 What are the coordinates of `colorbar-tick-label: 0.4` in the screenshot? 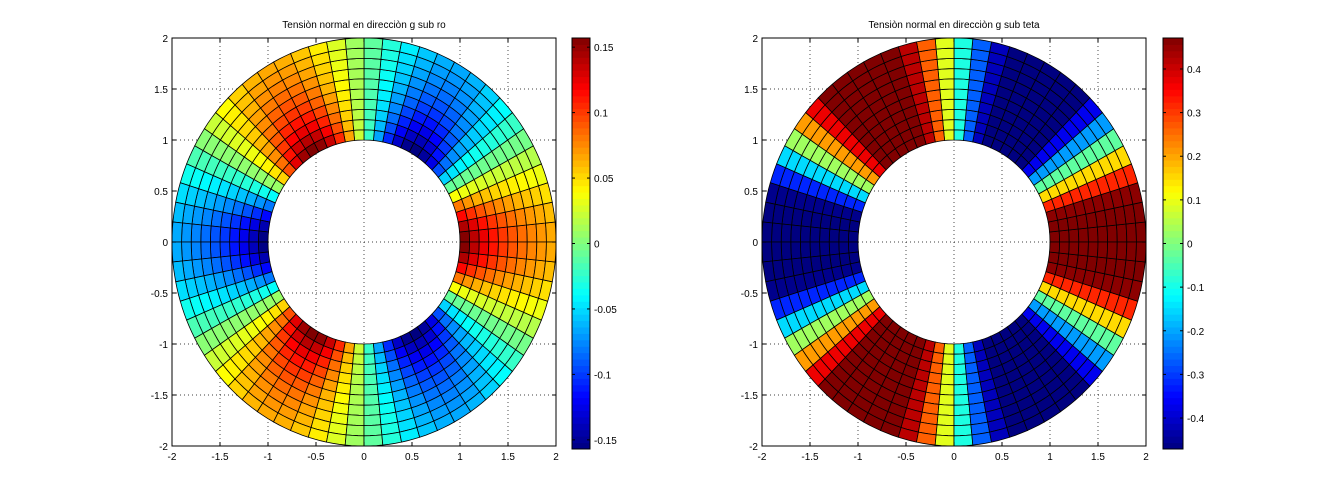 It's located at (1194, 70).